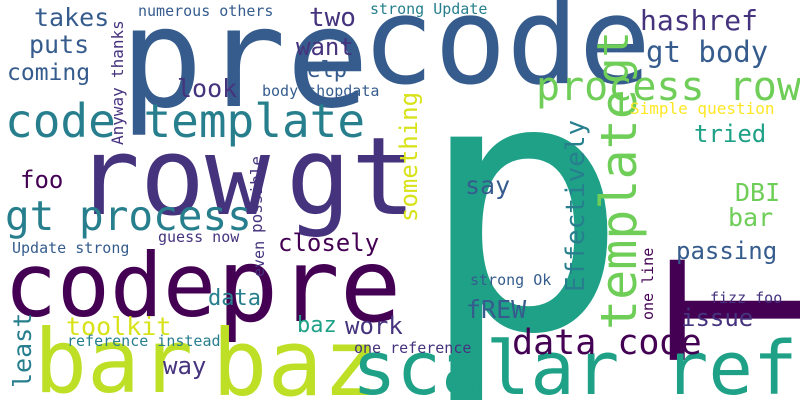 This screenshot has width=800, height=400. What do you see at coordinates (332, 18) in the screenshot?
I see `word-two: two` at bounding box center [332, 18].